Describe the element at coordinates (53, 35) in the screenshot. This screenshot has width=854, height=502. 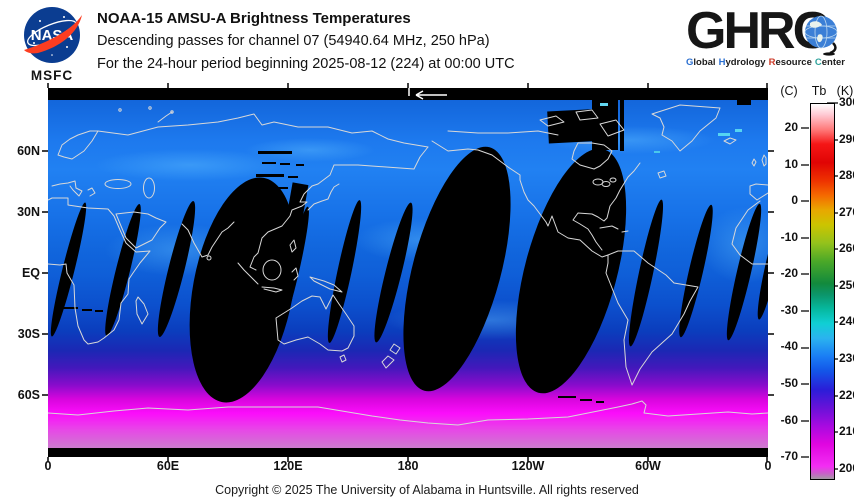
I see `nasa-meatball-icon: NASA` at that location.